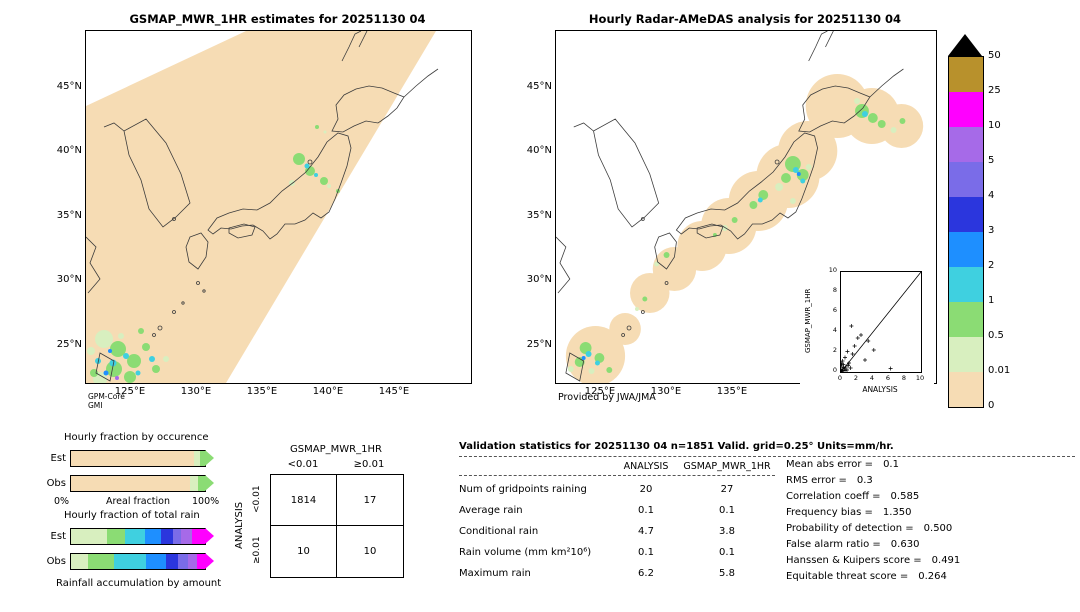  What do you see at coordinates (946, 560) in the screenshot?
I see `metric-value: 0.491` at bounding box center [946, 560].